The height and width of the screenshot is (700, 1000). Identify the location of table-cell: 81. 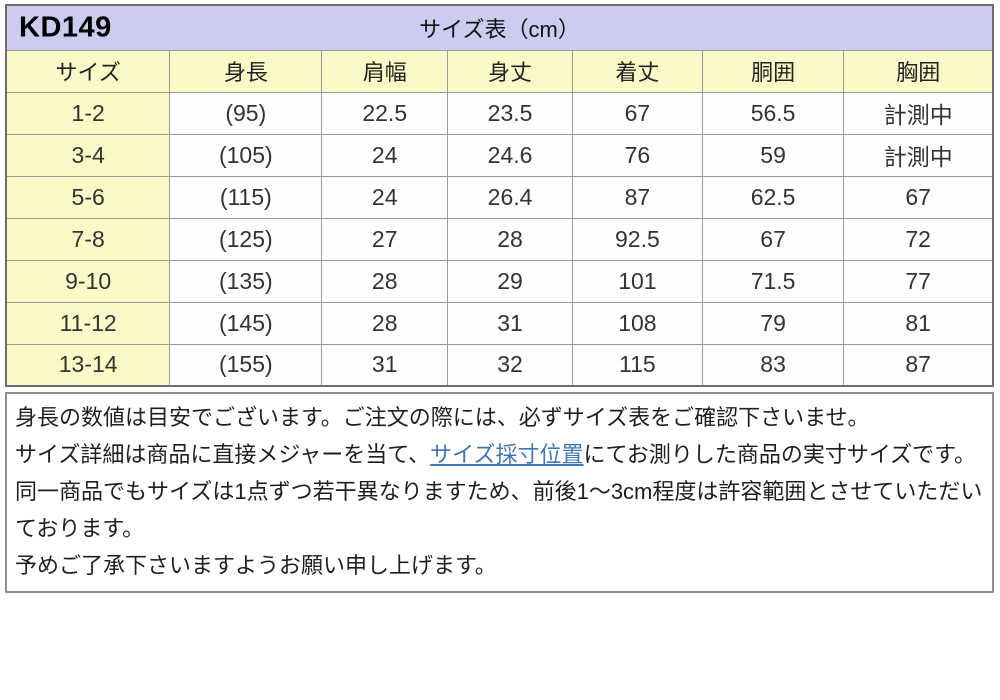
(918, 323).